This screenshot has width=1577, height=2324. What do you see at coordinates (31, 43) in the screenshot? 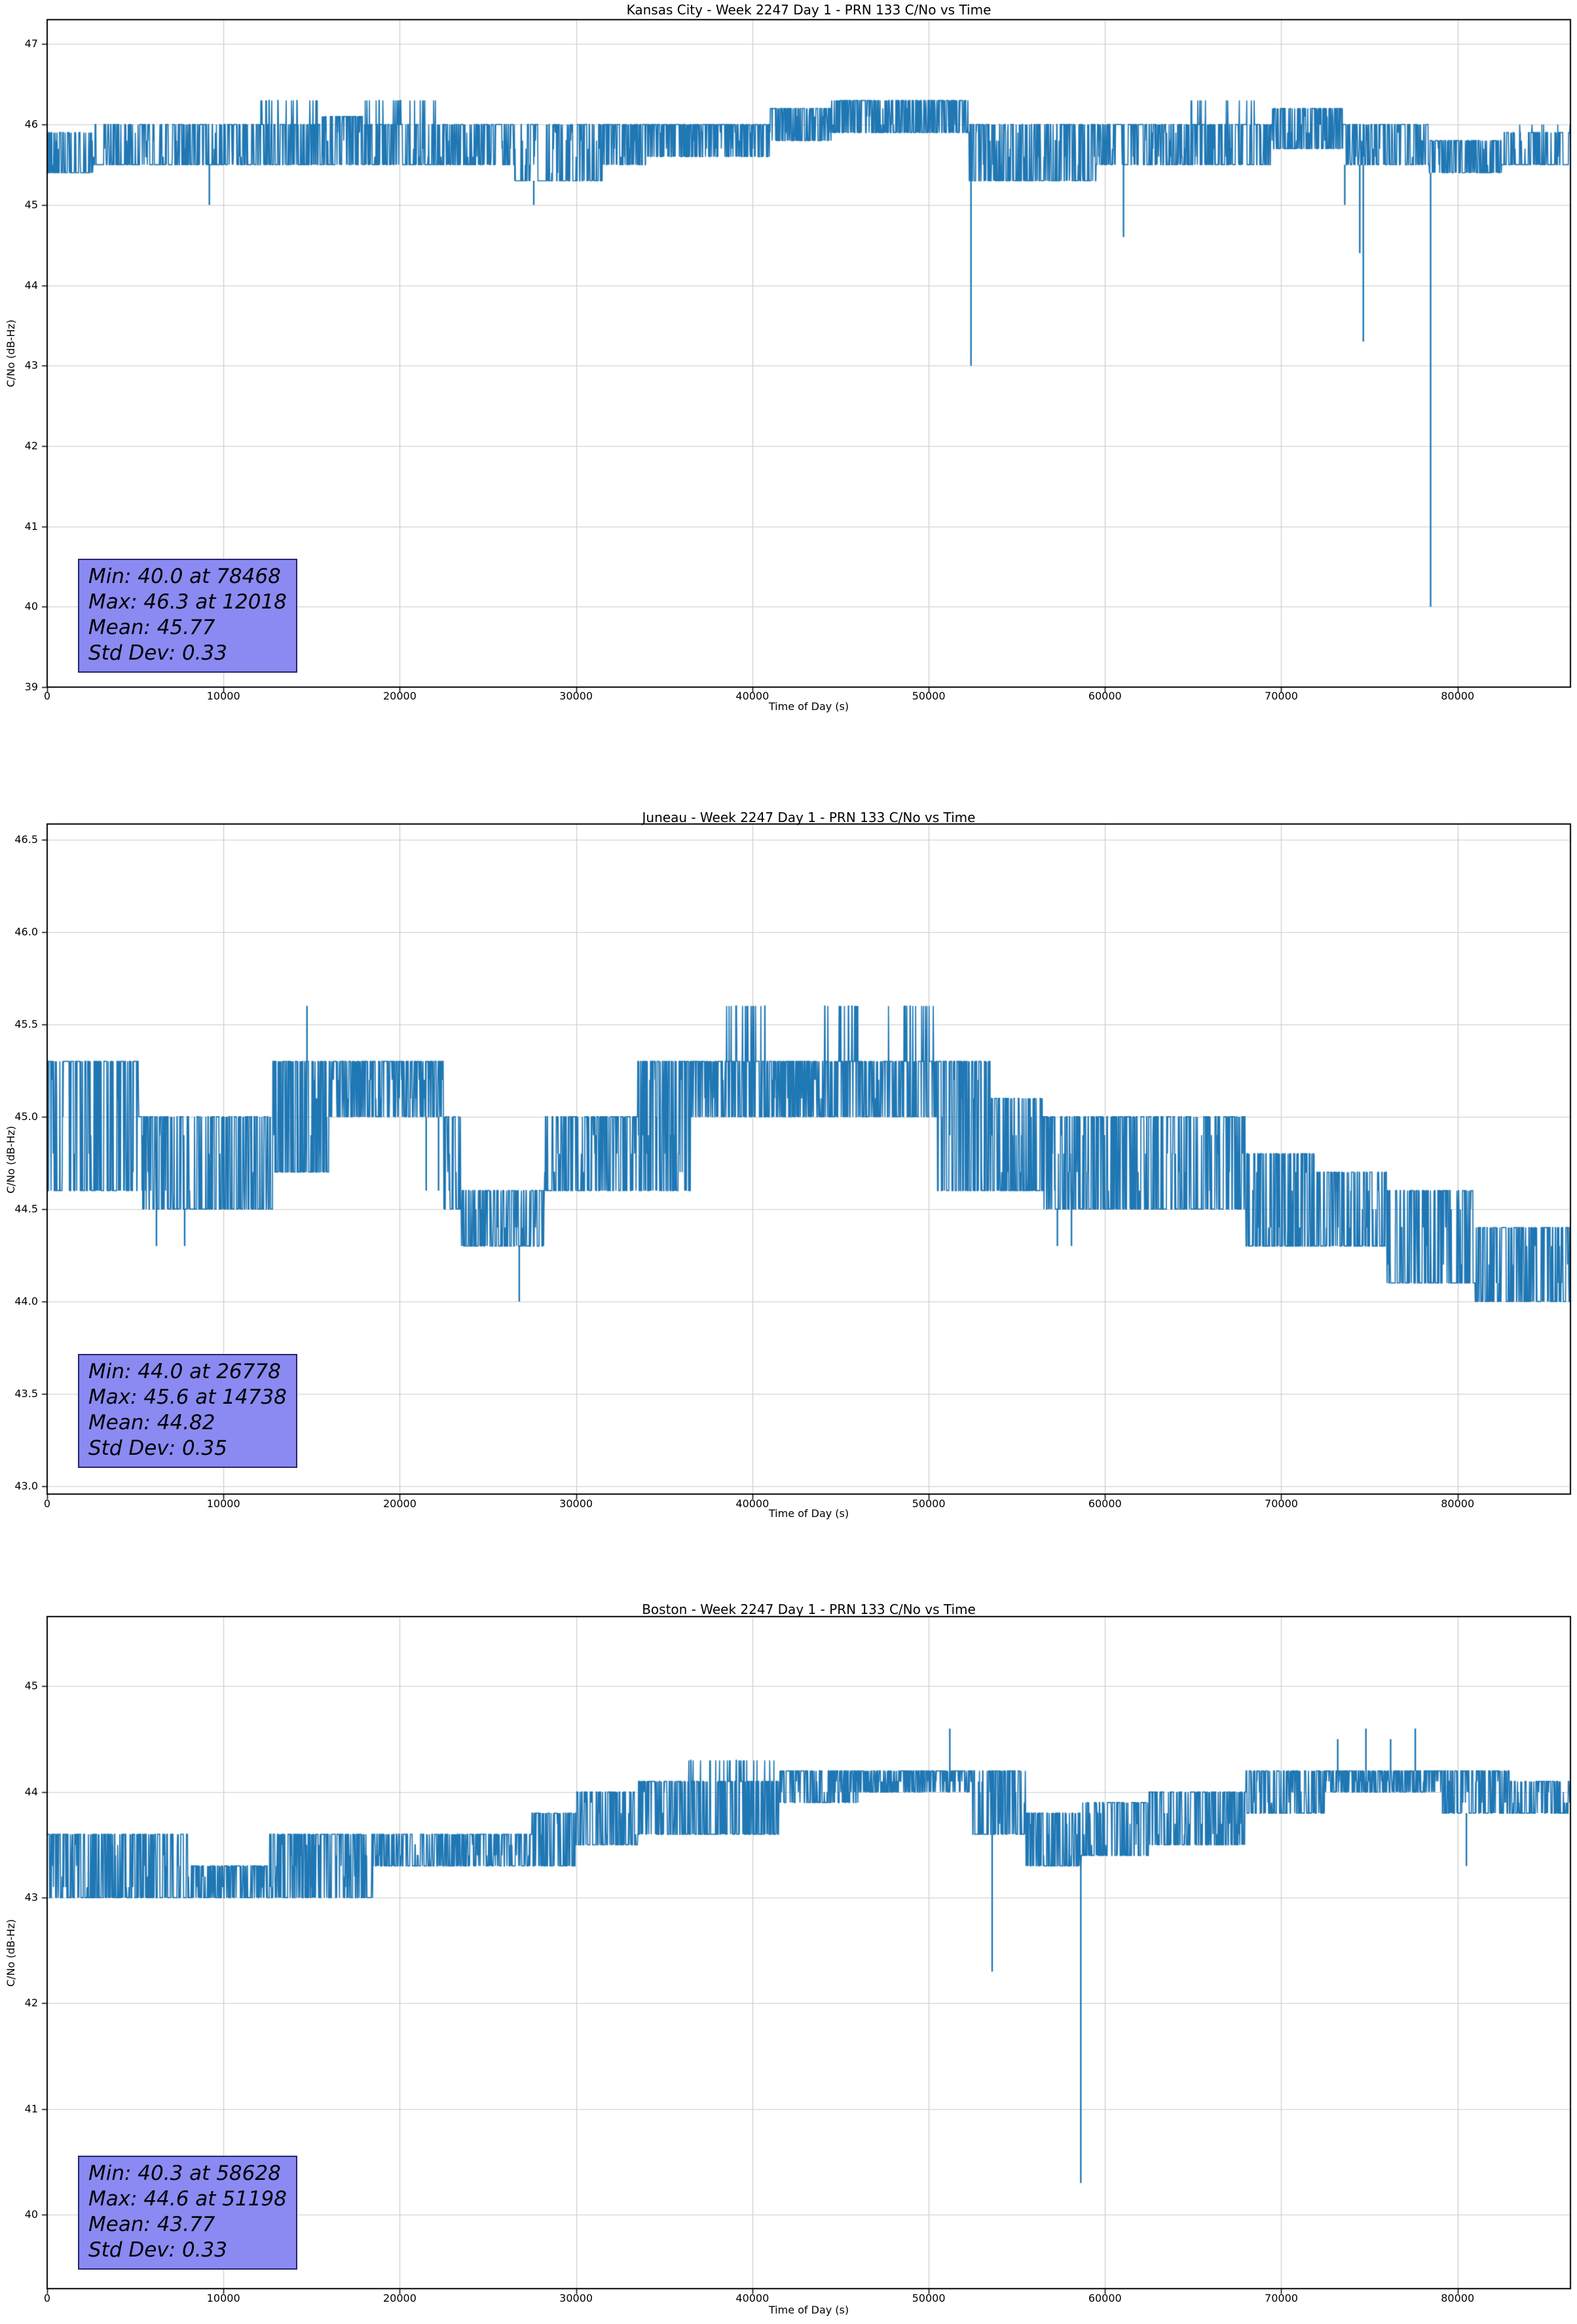
I see `y-tick-label: 47` at bounding box center [31, 43].